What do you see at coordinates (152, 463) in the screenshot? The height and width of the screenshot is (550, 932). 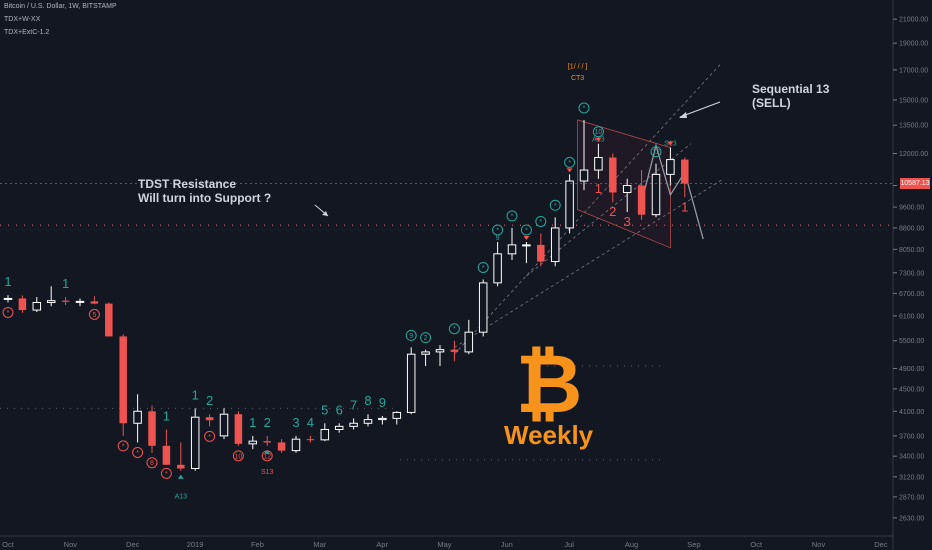 I see `td-marker-label: 8` at bounding box center [152, 463].